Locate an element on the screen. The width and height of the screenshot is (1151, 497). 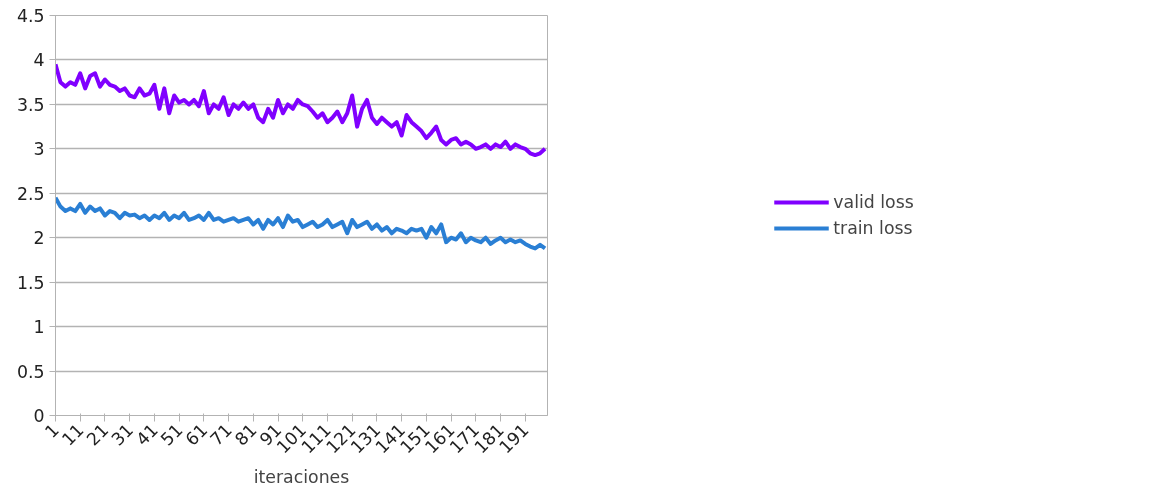
x-axis-title: iteraciones is located at coordinates (301, 477).